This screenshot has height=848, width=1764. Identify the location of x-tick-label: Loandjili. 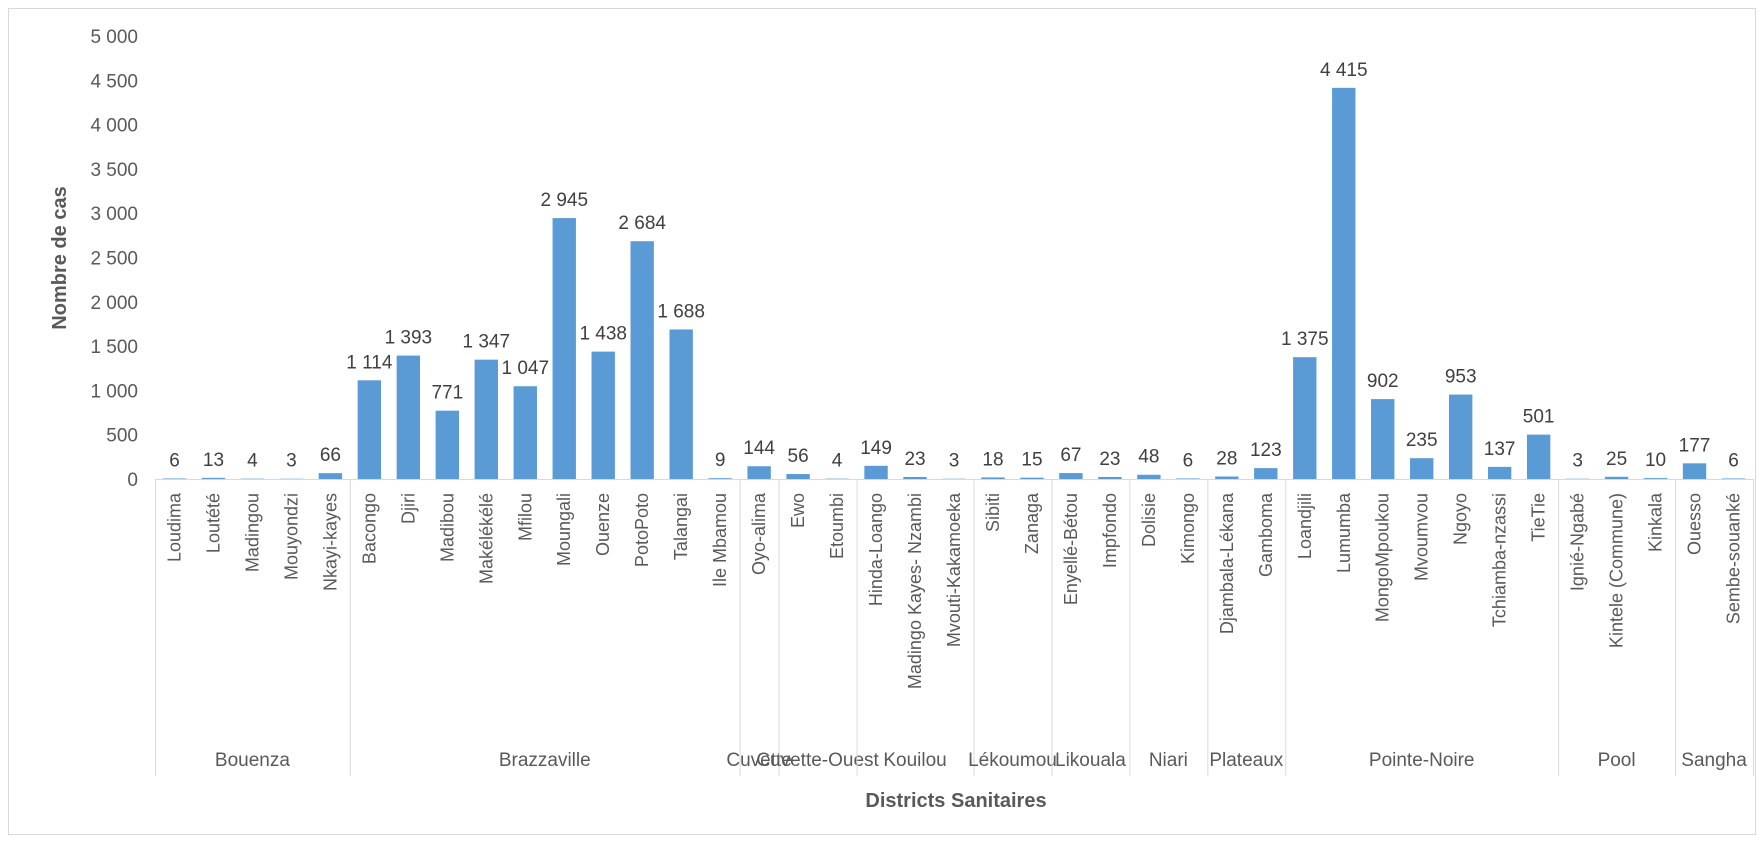
(1305, 526).